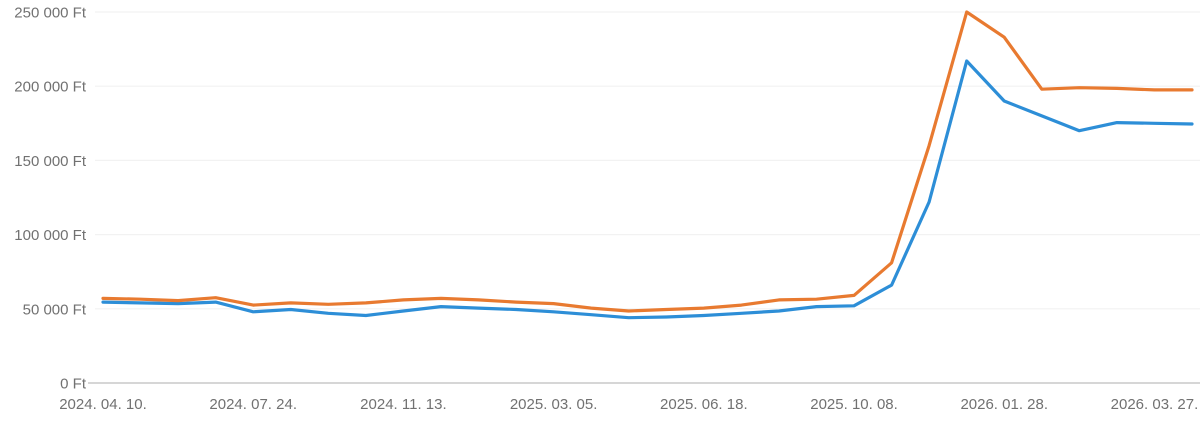  What do you see at coordinates (704, 404) in the screenshot?
I see `x-axis-label: 2025. 06. 18.` at bounding box center [704, 404].